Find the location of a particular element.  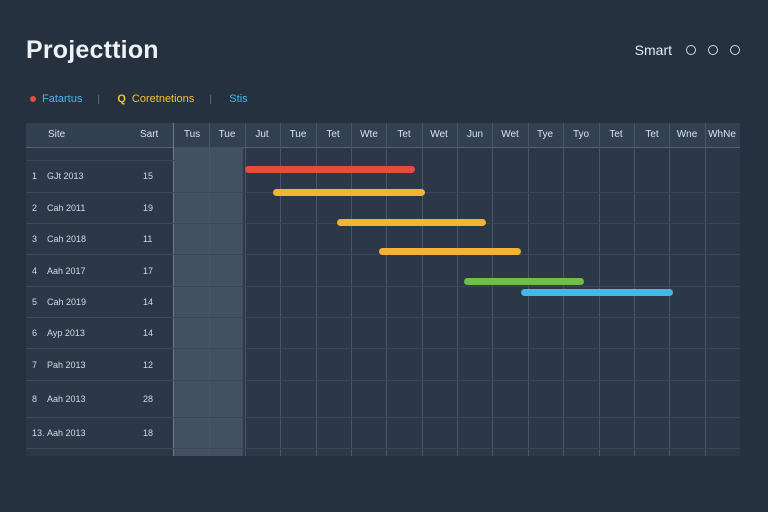

top-right-controls: Smart is located at coordinates (687, 50).